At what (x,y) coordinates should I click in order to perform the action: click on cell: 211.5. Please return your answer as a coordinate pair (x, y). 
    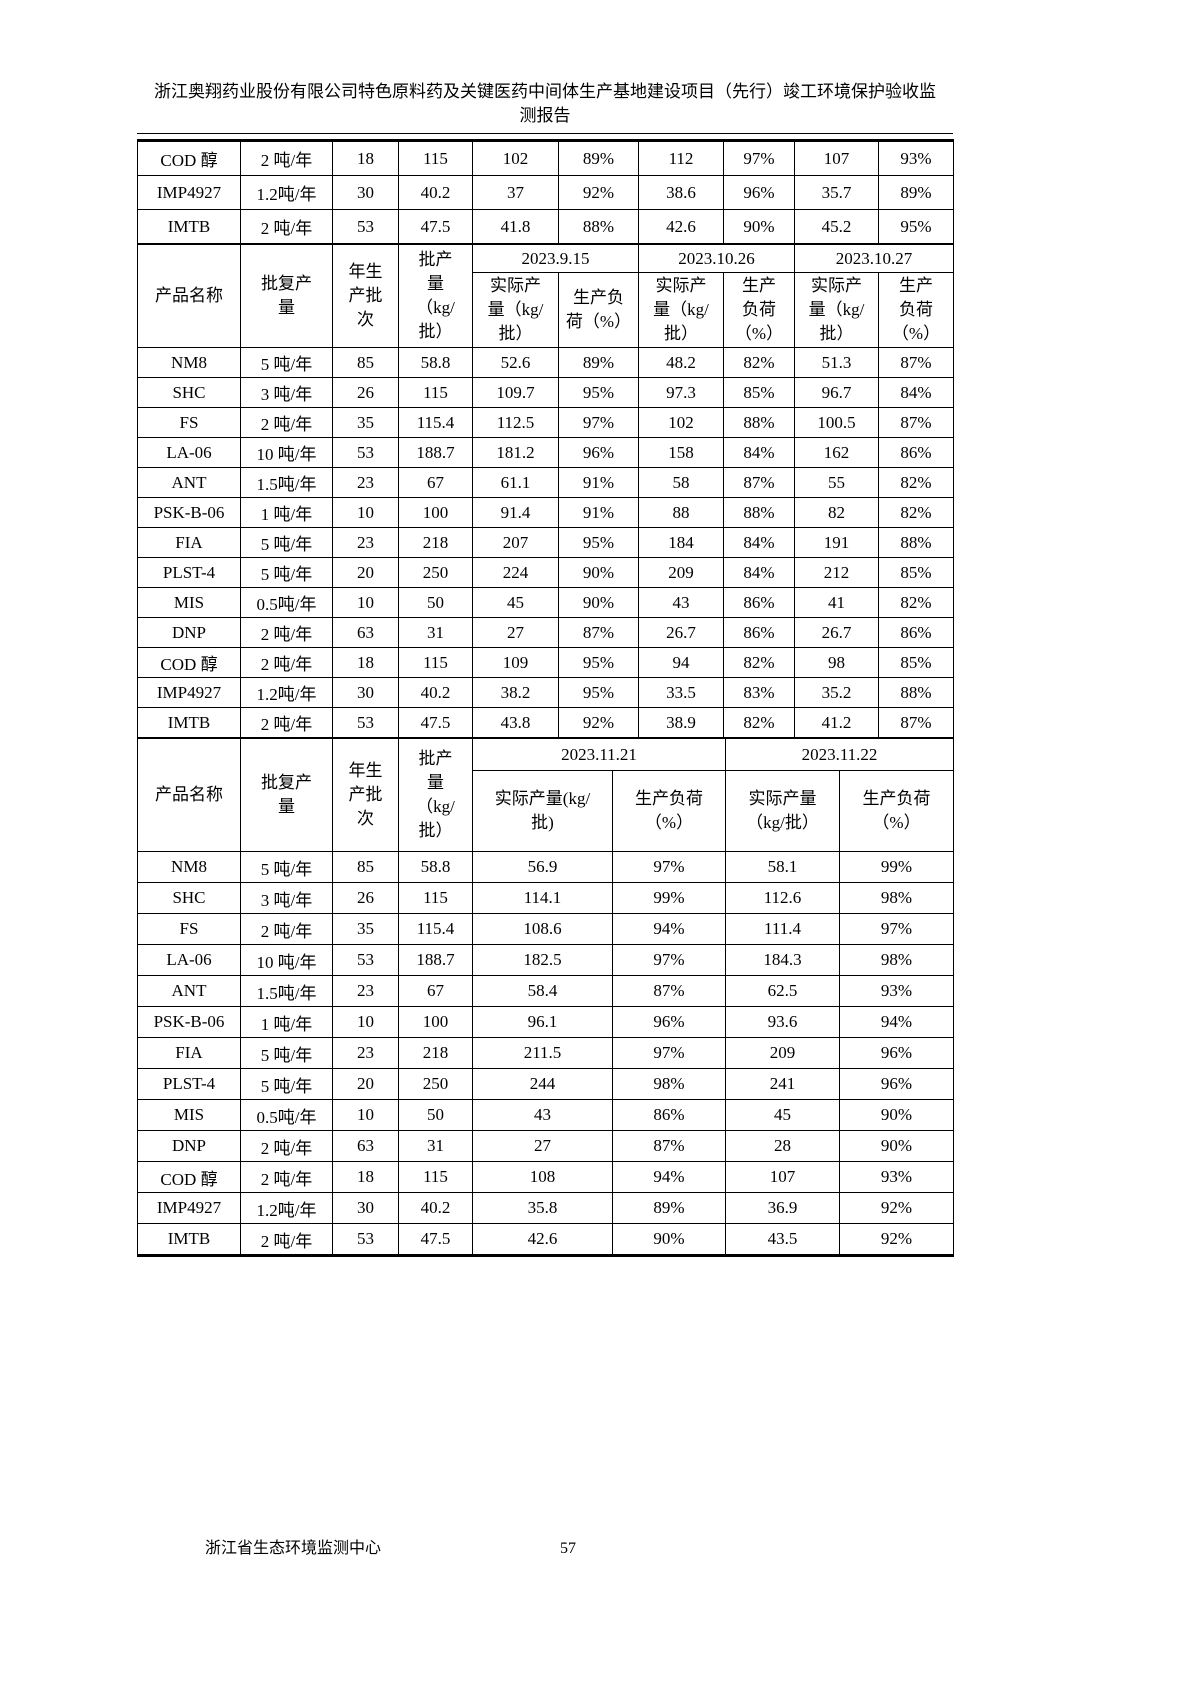
    Looking at the image, I should click on (542, 1053).